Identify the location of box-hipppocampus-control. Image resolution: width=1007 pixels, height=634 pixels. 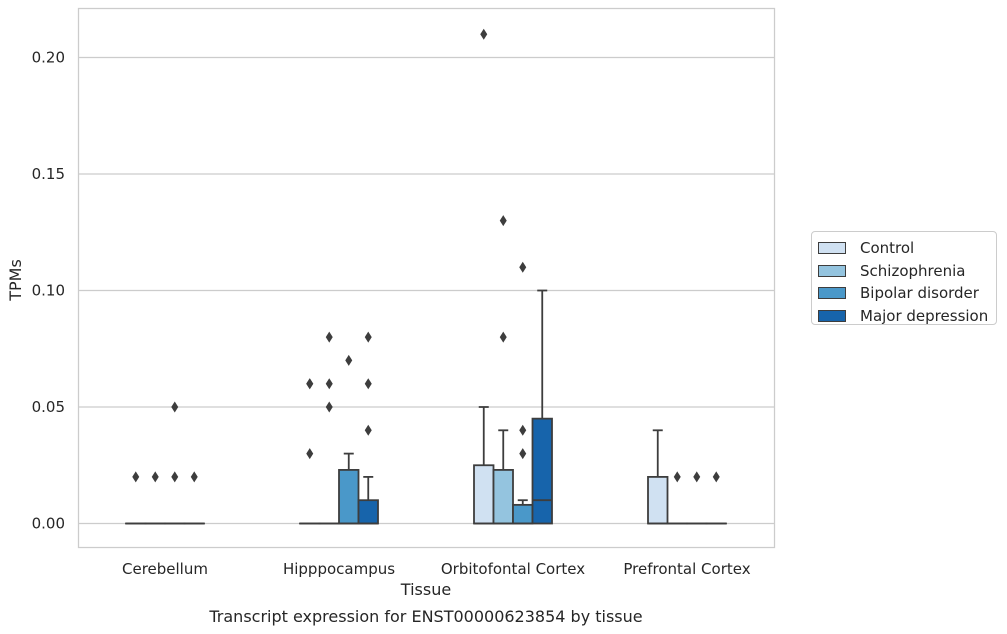
(310, 451).